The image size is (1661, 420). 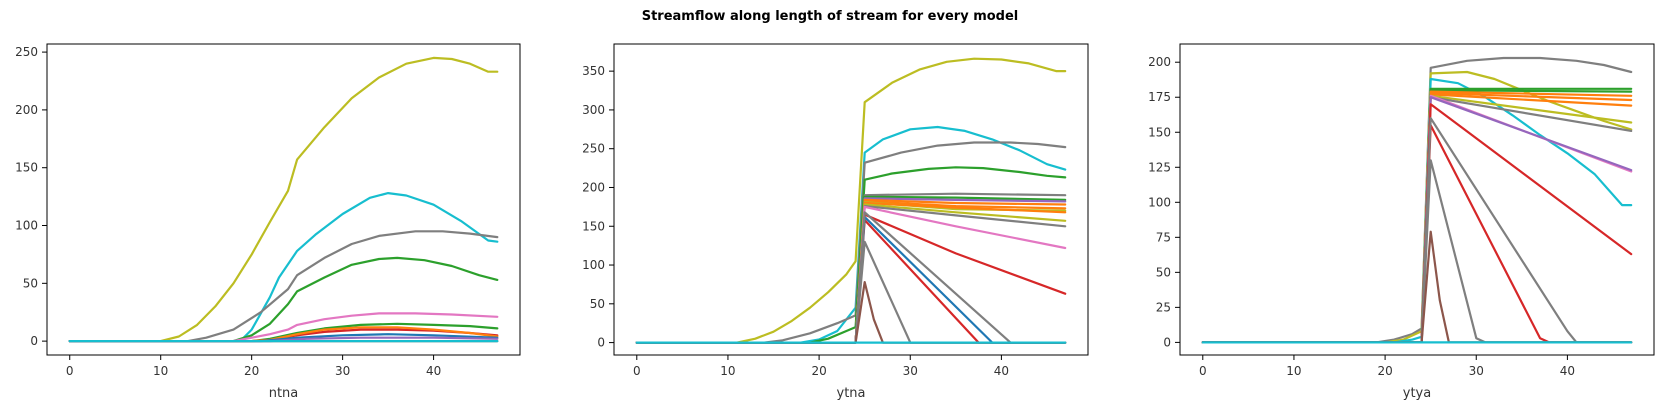 I want to click on y-tick-label: 350, so click(x=593, y=71).